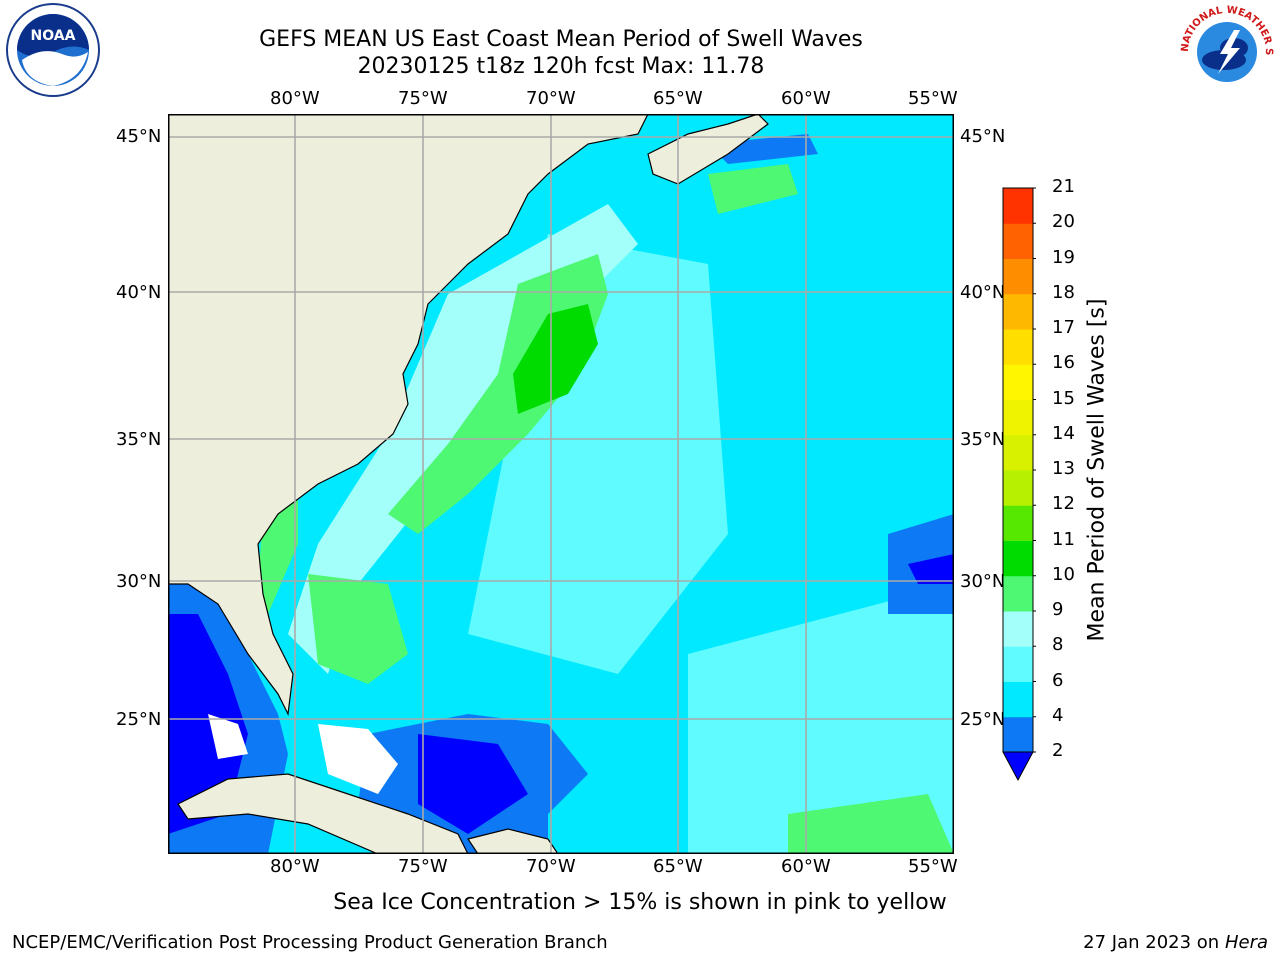 The width and height of the screenshot is (1280, 960). What do you see at coordinates (982, 719) in the screenshot?
I see `lat-label-right-25n: 25°N` at bounding box center [982, 719].